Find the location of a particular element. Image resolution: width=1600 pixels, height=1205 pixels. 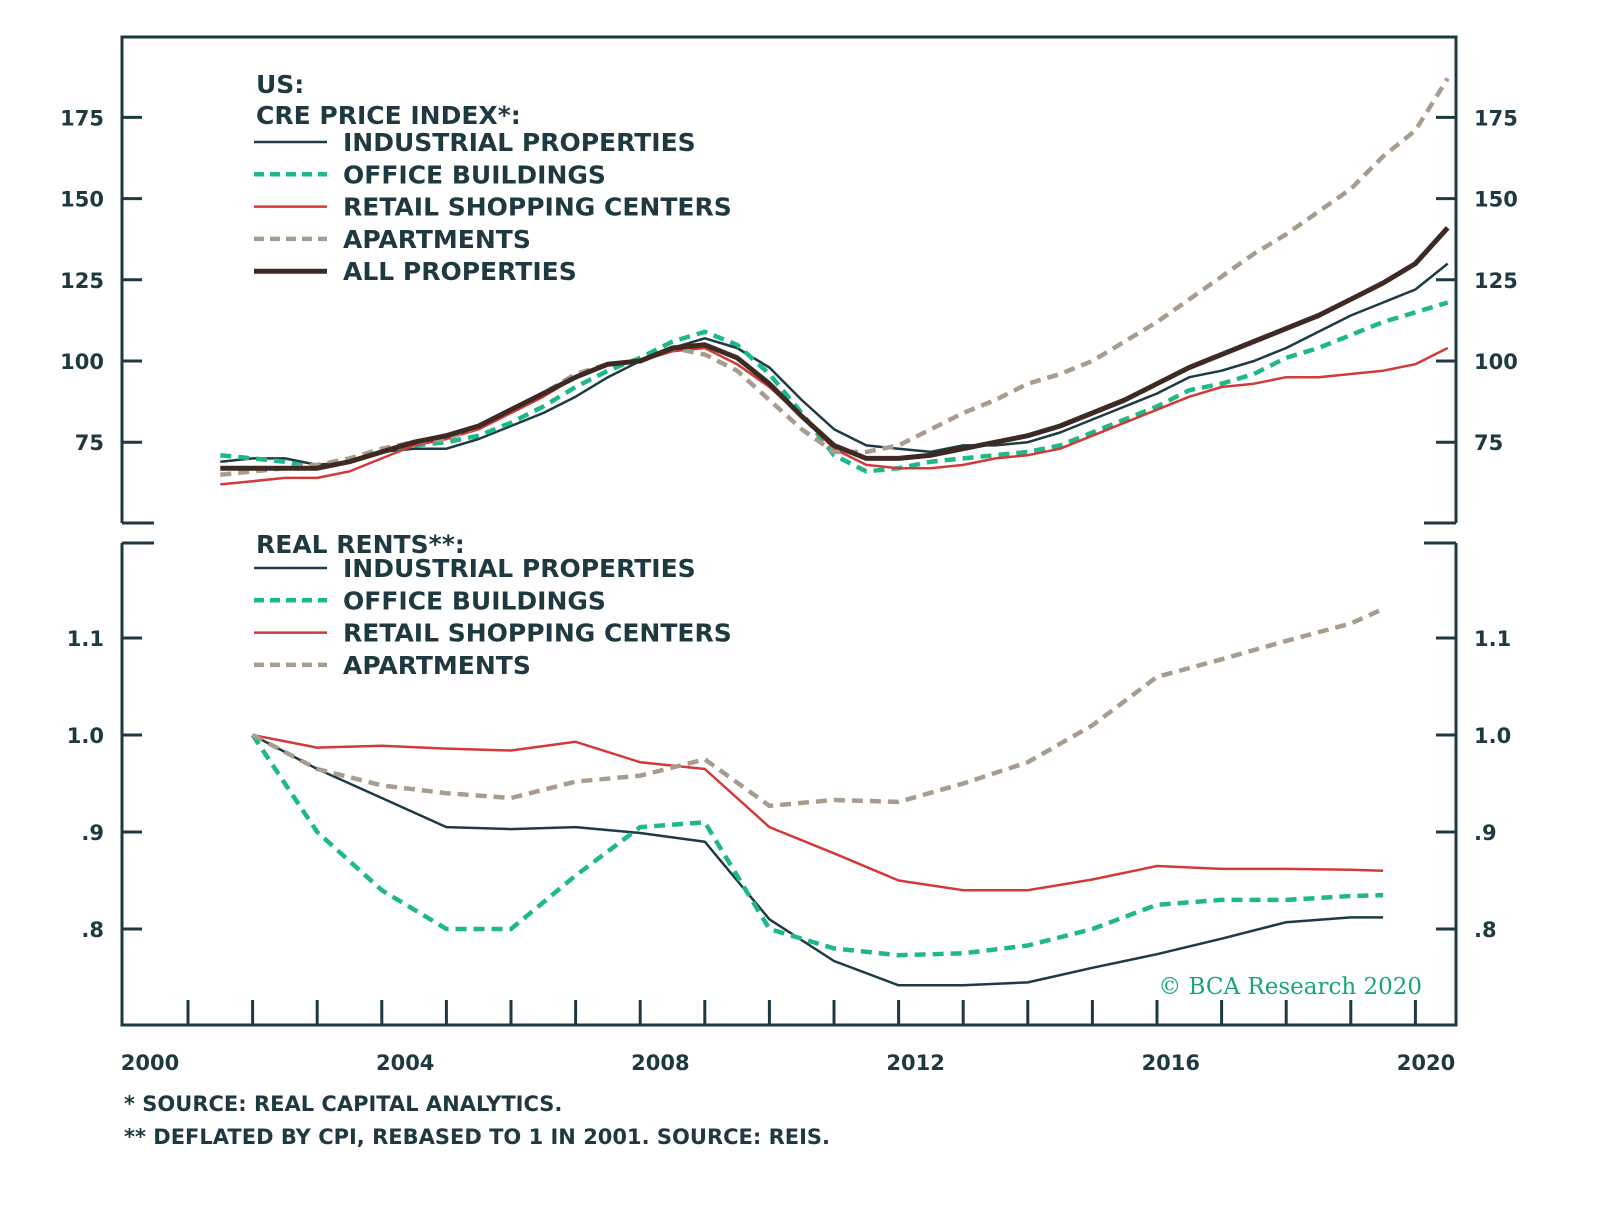

y-tick-label-left: 1.1 is located at coordinates (85, 639).